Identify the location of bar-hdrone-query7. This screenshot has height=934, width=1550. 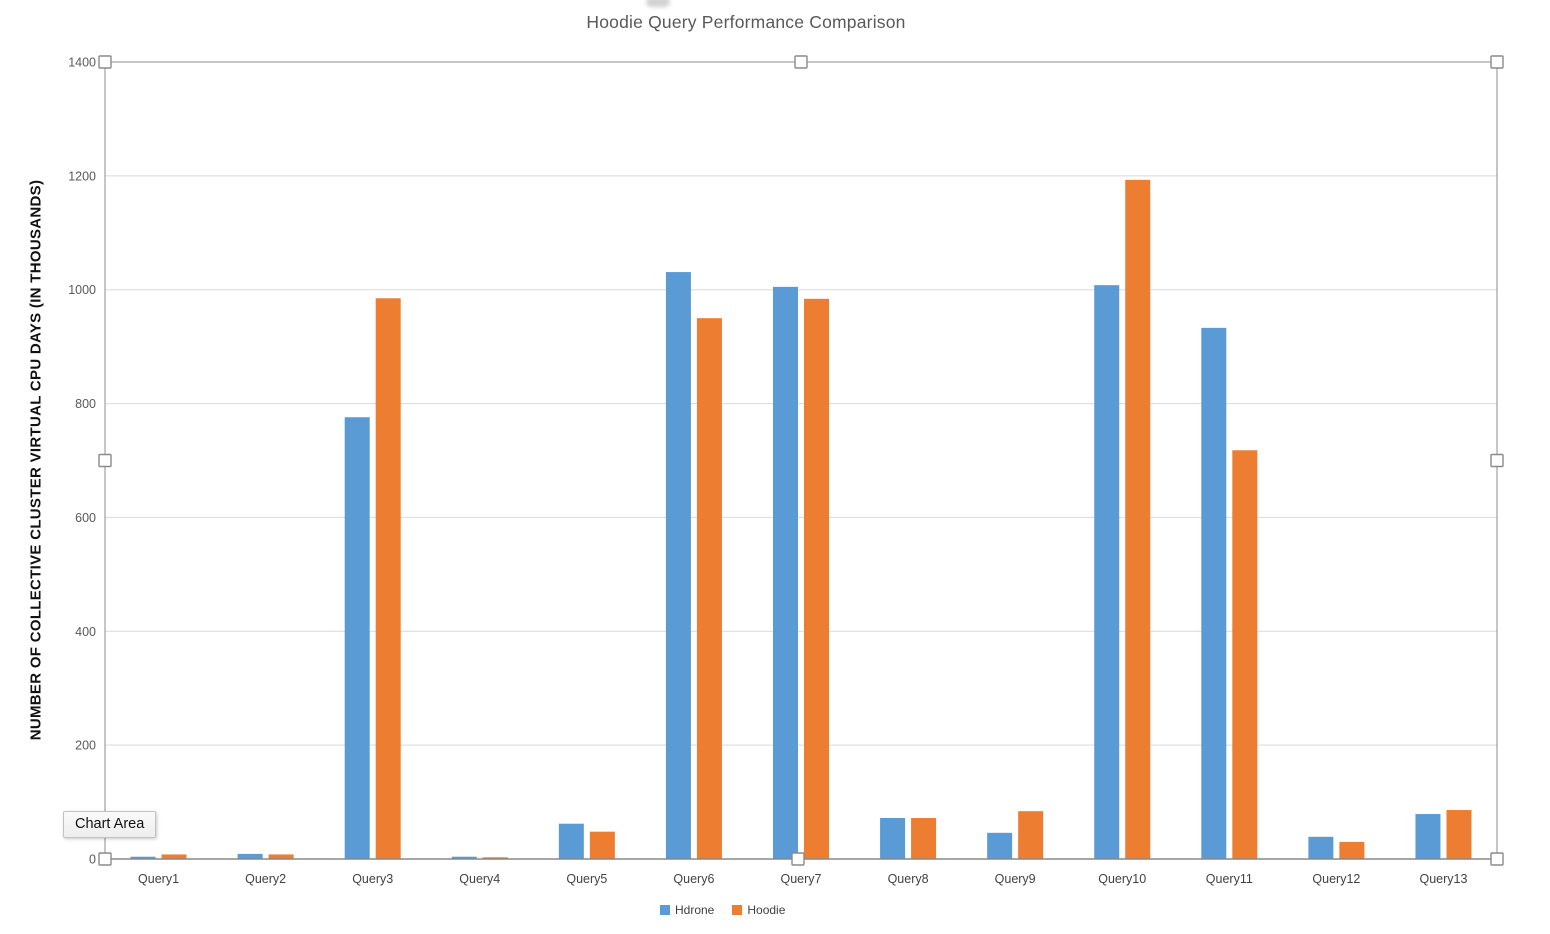
(785, 572).